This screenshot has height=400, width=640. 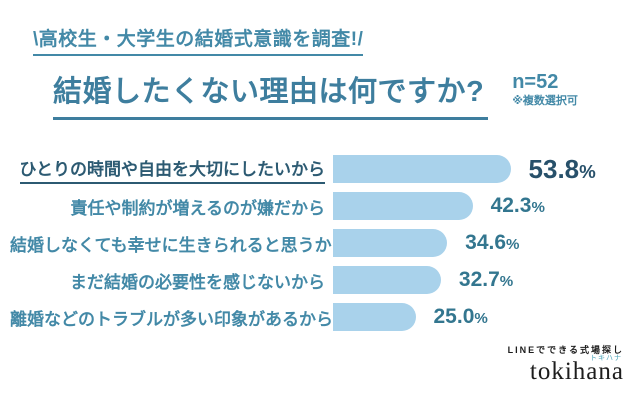 I want to click on bar-row: 責任や制約が増えるのが嫌だから 42.3%, so click(x=320, y=206).